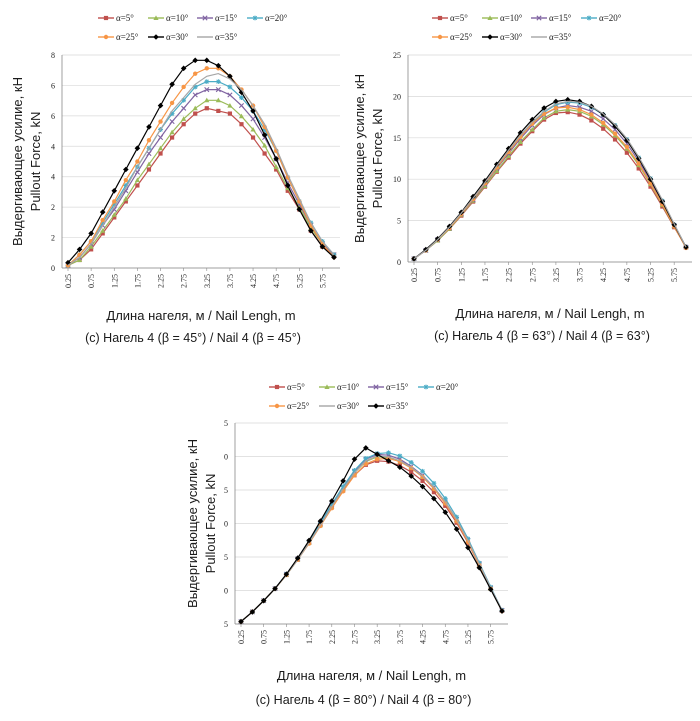  Describe the element at coordinates (309, 637) in the screenshot. I see `x-tick-label: 1.75` at that location.